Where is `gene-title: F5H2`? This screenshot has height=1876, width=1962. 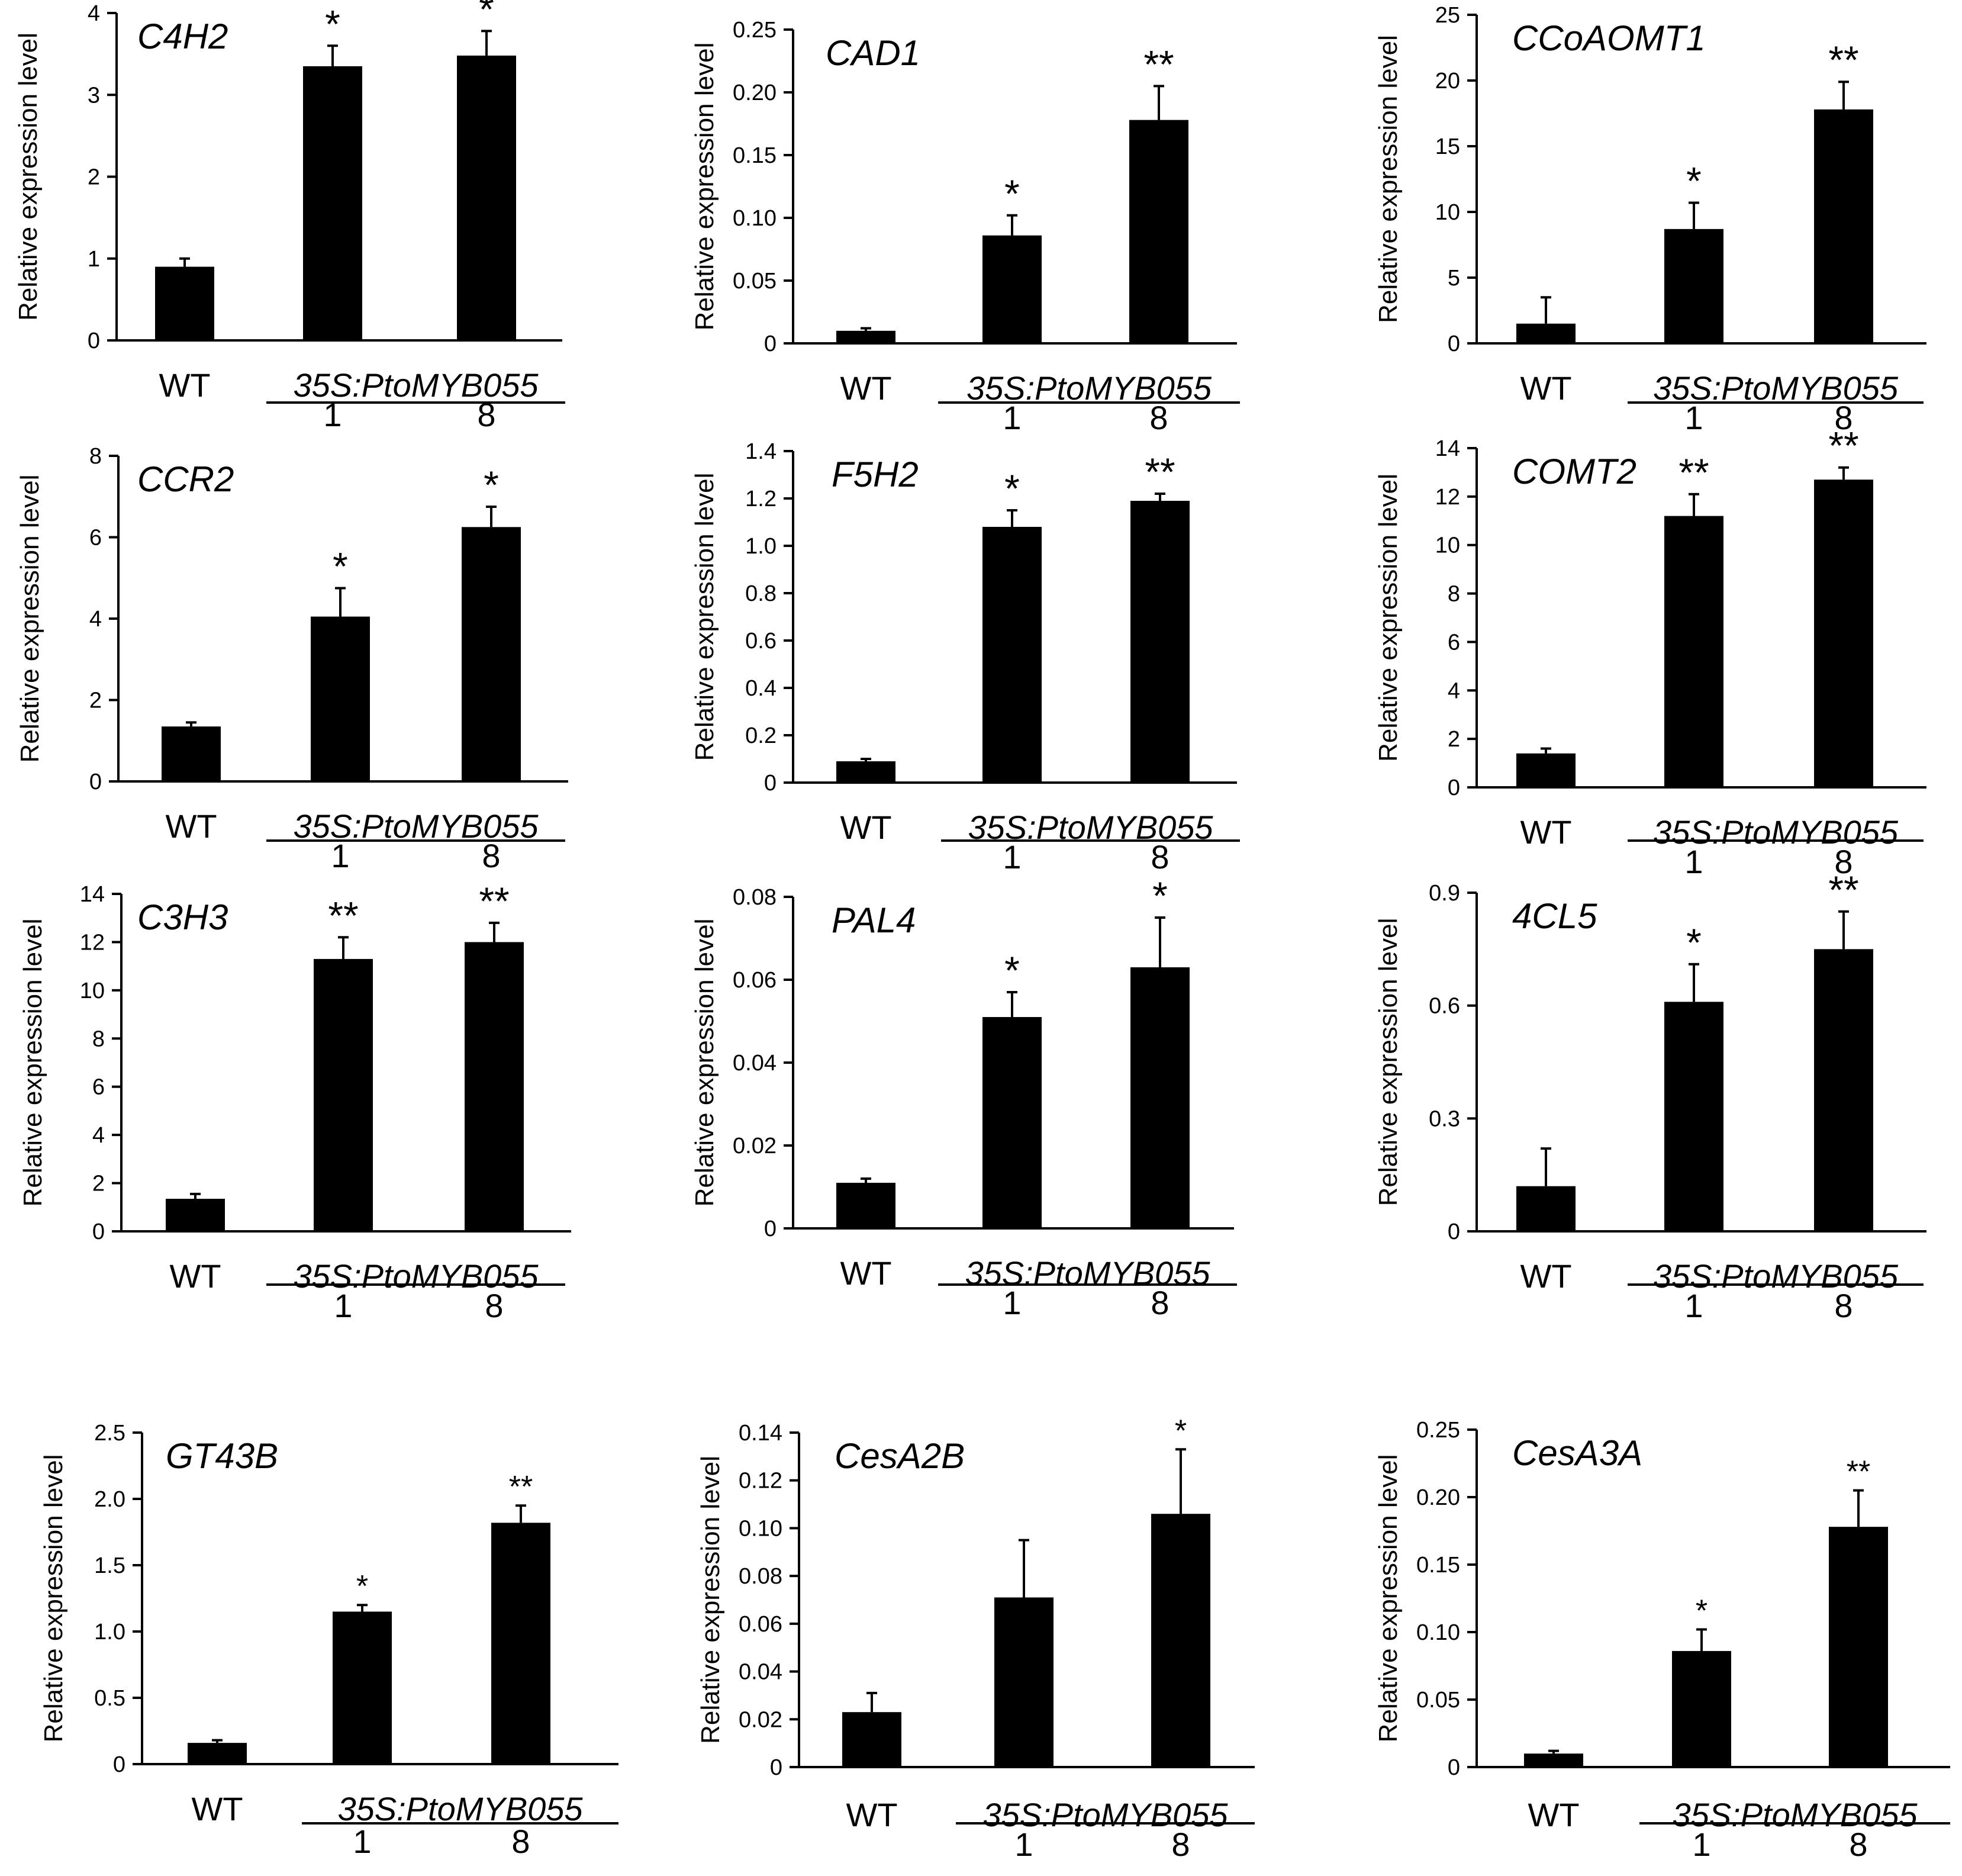
gene-title: F5H2 is located at coordinates (875, 474).